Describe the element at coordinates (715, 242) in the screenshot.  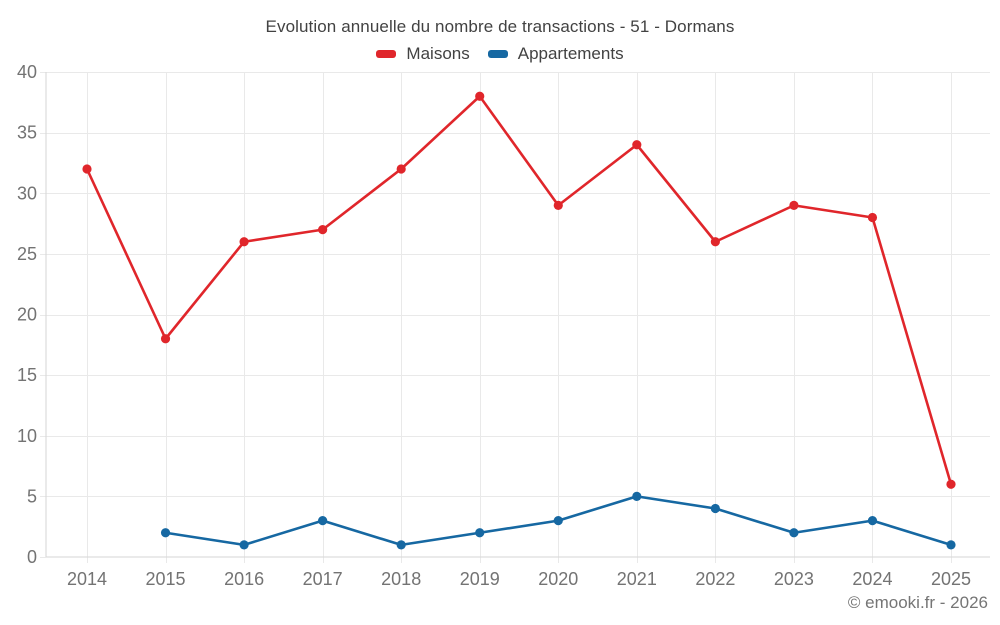
I see `point-maisons-2022` at that location.